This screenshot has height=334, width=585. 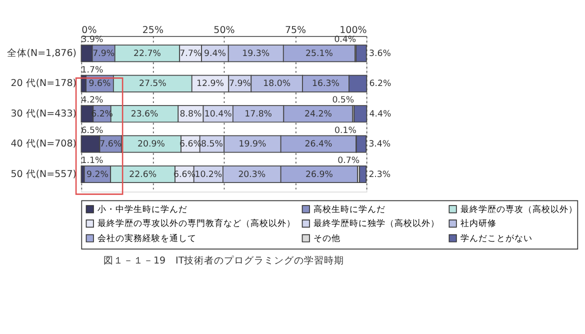 What do you see at coordinates (92, 70) in the screenshot?
I see `data-label: 1.7%` at bounding box center [92, 70].